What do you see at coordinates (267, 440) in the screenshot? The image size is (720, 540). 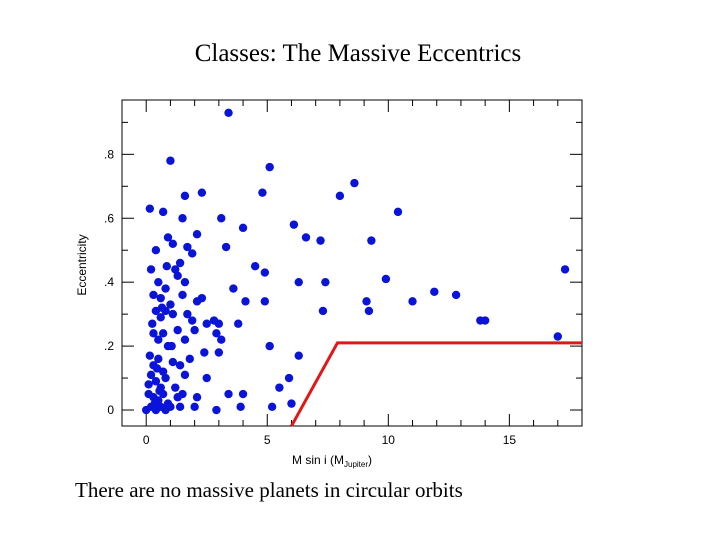 I see `x-tick-label: 5` at bounding box center [267, 440].